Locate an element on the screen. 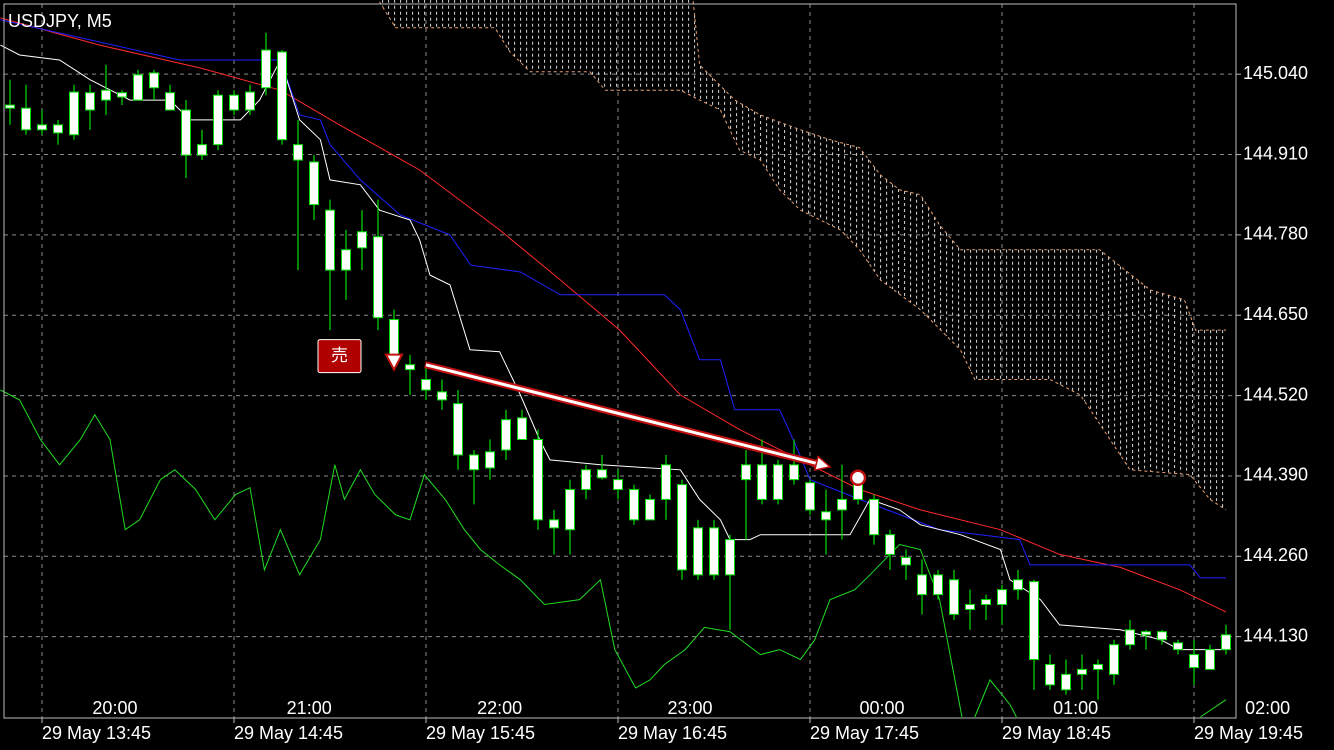  x-tick-label: 29 May 19:45 is located at coordinates (1248, 733).